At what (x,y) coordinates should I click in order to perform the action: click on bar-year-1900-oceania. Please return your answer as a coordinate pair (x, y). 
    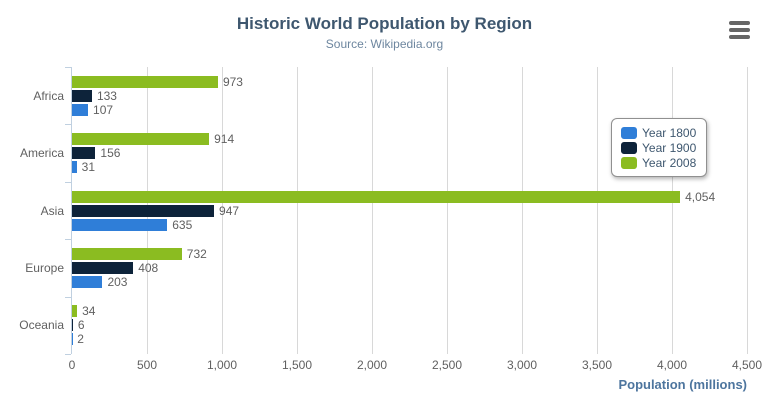
    Looking at the image, I should click on (72, 325).